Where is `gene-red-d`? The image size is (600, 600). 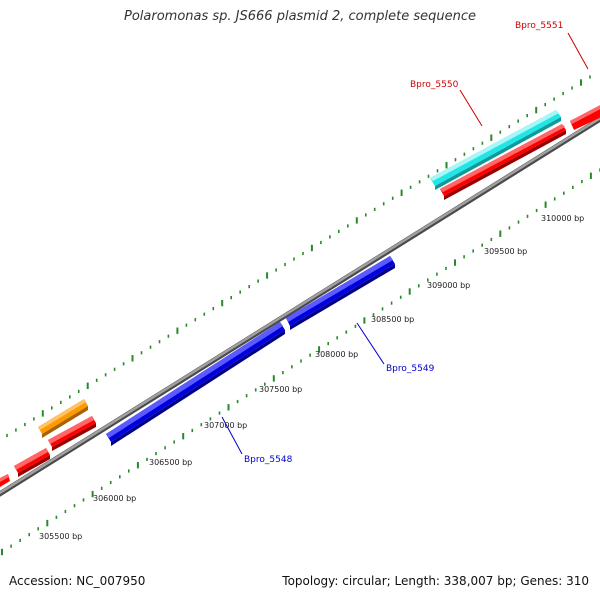 gene-red-d is located at coordinates (32, 462).